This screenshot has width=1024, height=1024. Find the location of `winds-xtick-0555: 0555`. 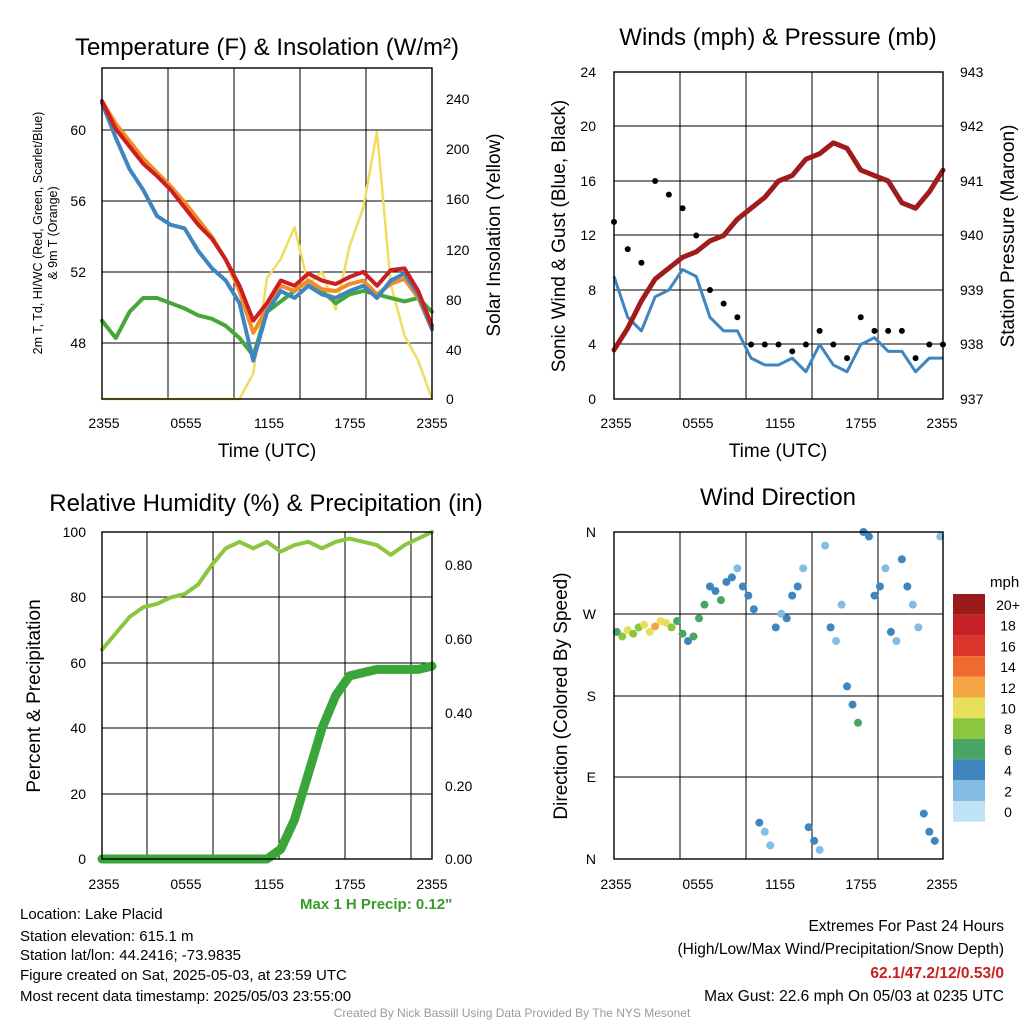

winds-xtick-0555: 0555 is located at coordinates (697, 423).